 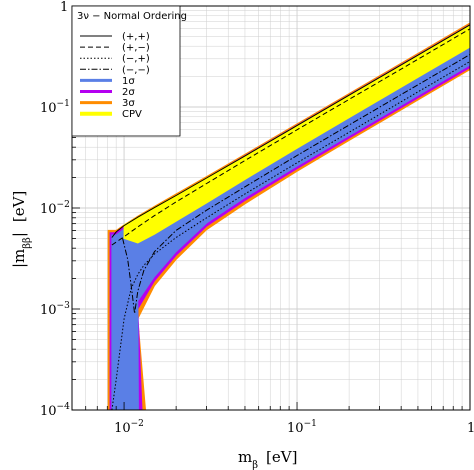 I want to click on x-tick-label: 1, so click(x=470, y=428).